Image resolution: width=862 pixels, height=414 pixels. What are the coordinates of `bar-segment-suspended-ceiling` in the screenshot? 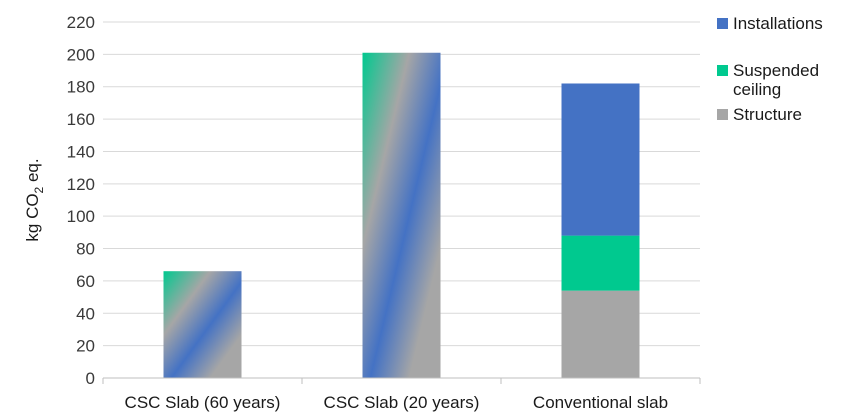 It's located at (600, 263).